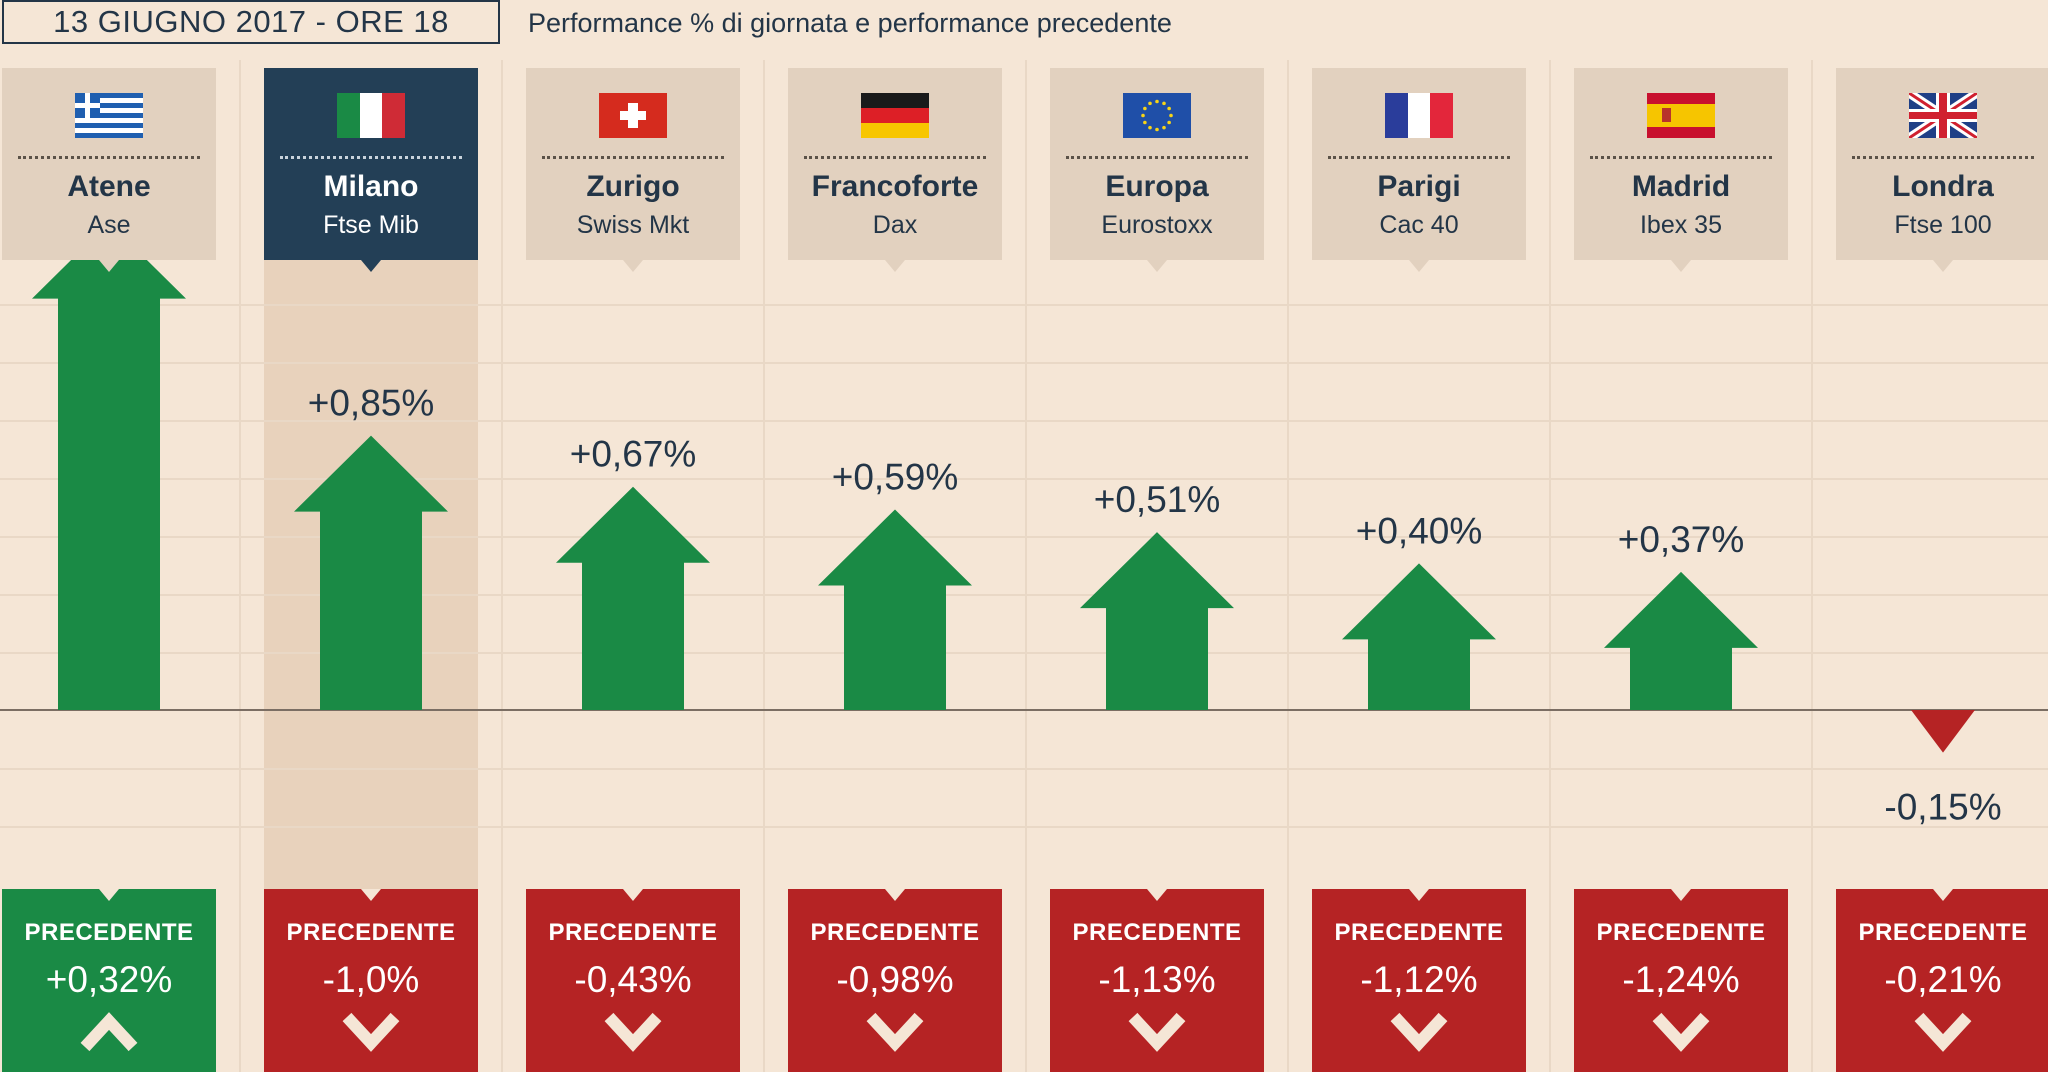 The image size is (2048, 1072). Describe the element at coordinates (1419, 115) in the screenshot. I see `france-flag-icon` at that location.